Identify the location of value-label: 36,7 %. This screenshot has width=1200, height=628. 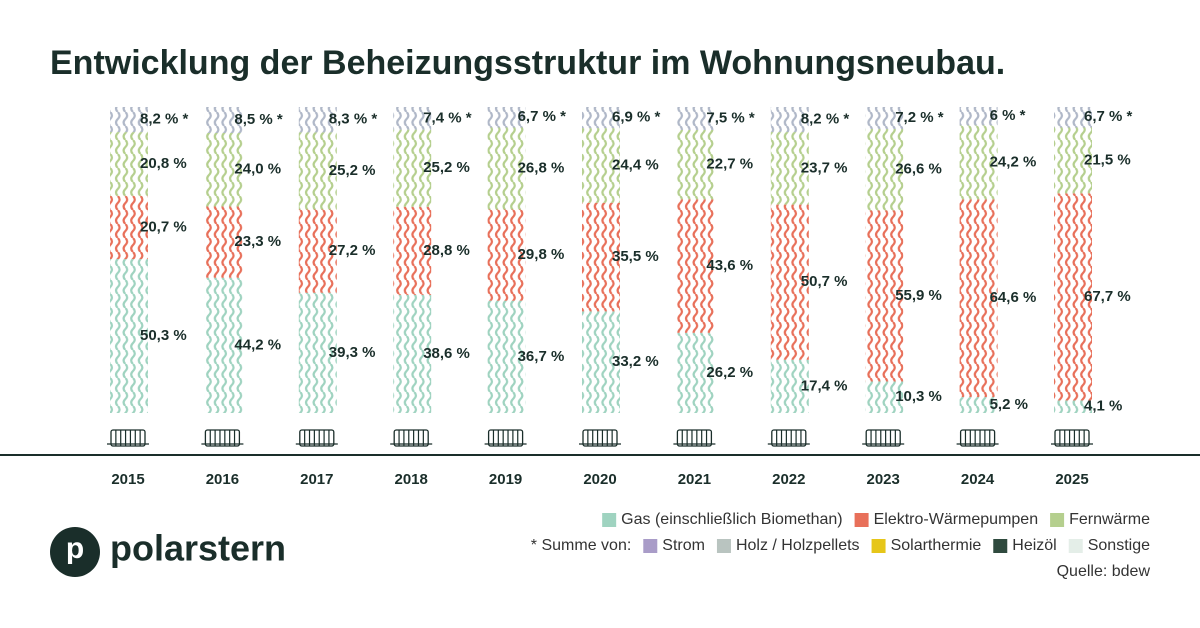
(541, 356).